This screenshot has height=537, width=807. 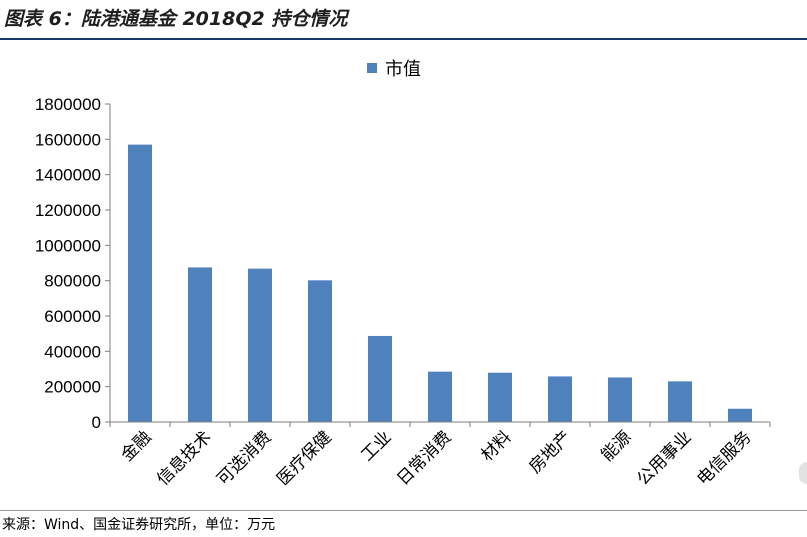 I want to click on y-tick-label: 200000, so click(x=72, y=387).